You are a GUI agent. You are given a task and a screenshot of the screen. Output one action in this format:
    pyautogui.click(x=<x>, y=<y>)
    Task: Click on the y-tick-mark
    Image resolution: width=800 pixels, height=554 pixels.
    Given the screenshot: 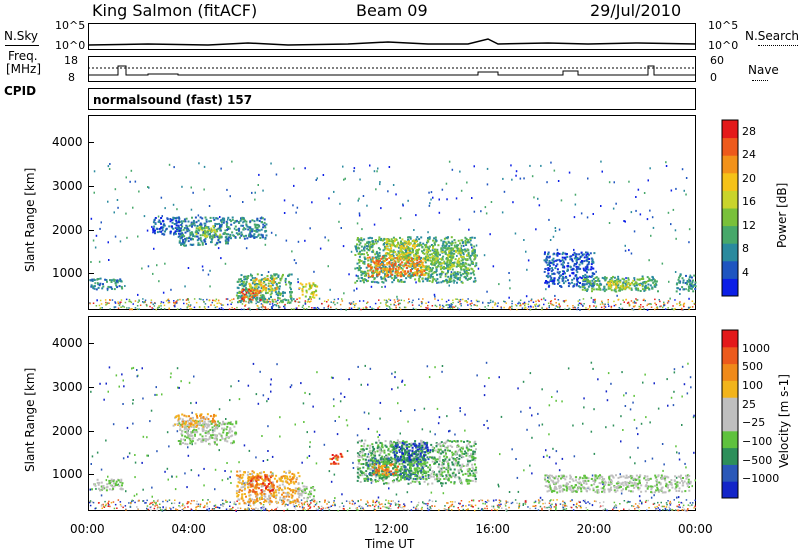 What is the action you would take?
    pyautogui.click(x=91, y=274)
    